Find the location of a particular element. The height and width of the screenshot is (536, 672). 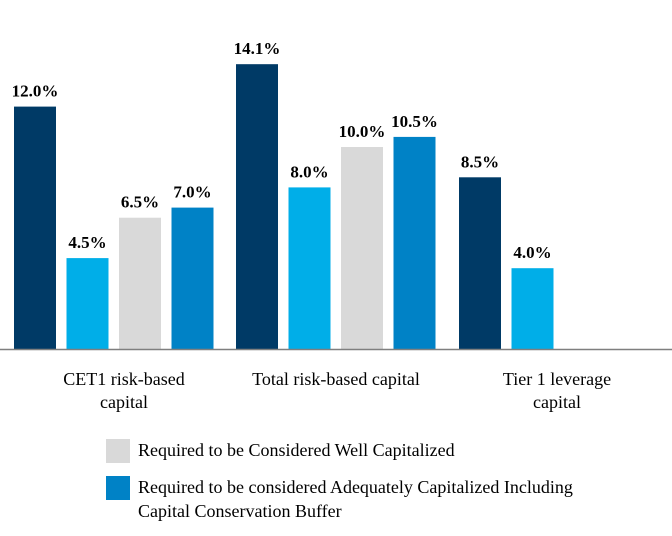

bar-s0-c0 is located at coordinates (35, 227).